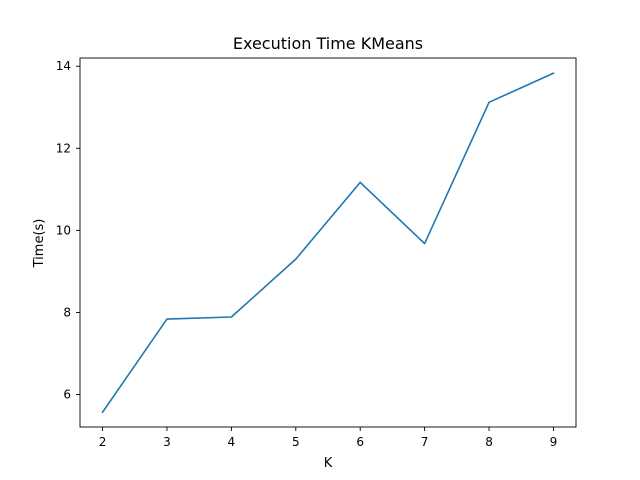 This screenshot has height=480, width=640. Describe the element at coordinates (425, 442) in the screenshot. I see `x-tick-label: 7` at that location.